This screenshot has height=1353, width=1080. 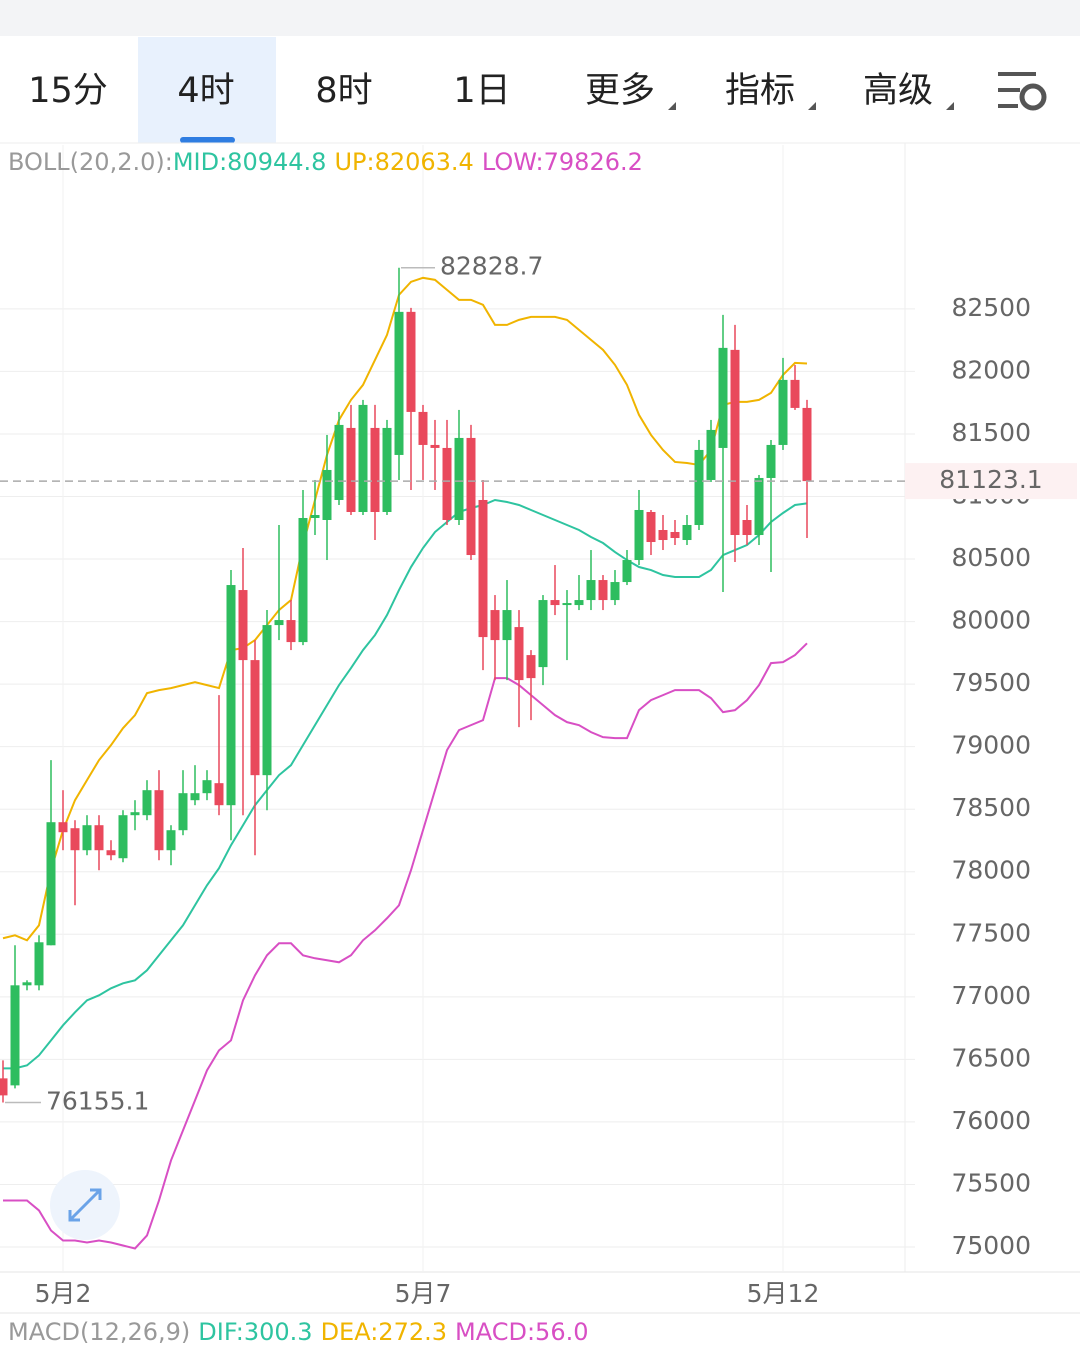 I want to click on legend-item: UP:82063.4, so click(x=403, y=162).